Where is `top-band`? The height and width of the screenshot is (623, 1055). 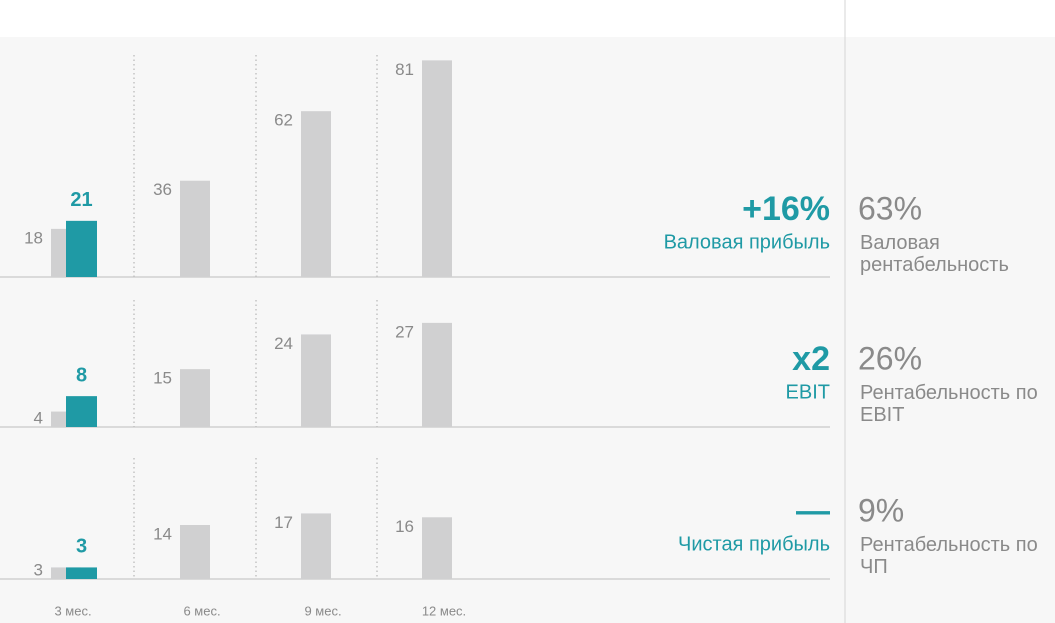 top-band is located at coordinates (527, 18).